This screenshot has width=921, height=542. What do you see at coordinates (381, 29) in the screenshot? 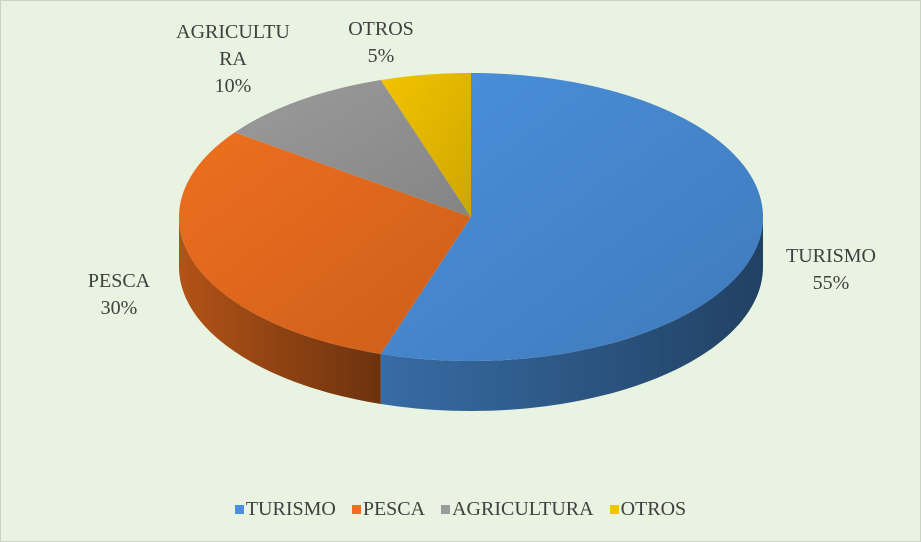
I see `category-label: OTROS` at bounding box center [381, 29].